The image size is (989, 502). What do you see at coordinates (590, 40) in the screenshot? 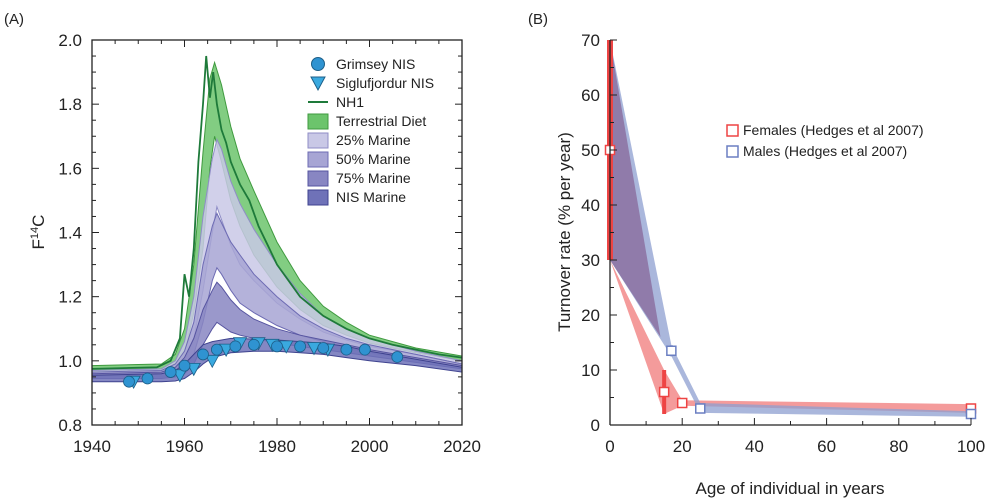
I see `y-tick-label: 70` at bounding box center [590, 40].